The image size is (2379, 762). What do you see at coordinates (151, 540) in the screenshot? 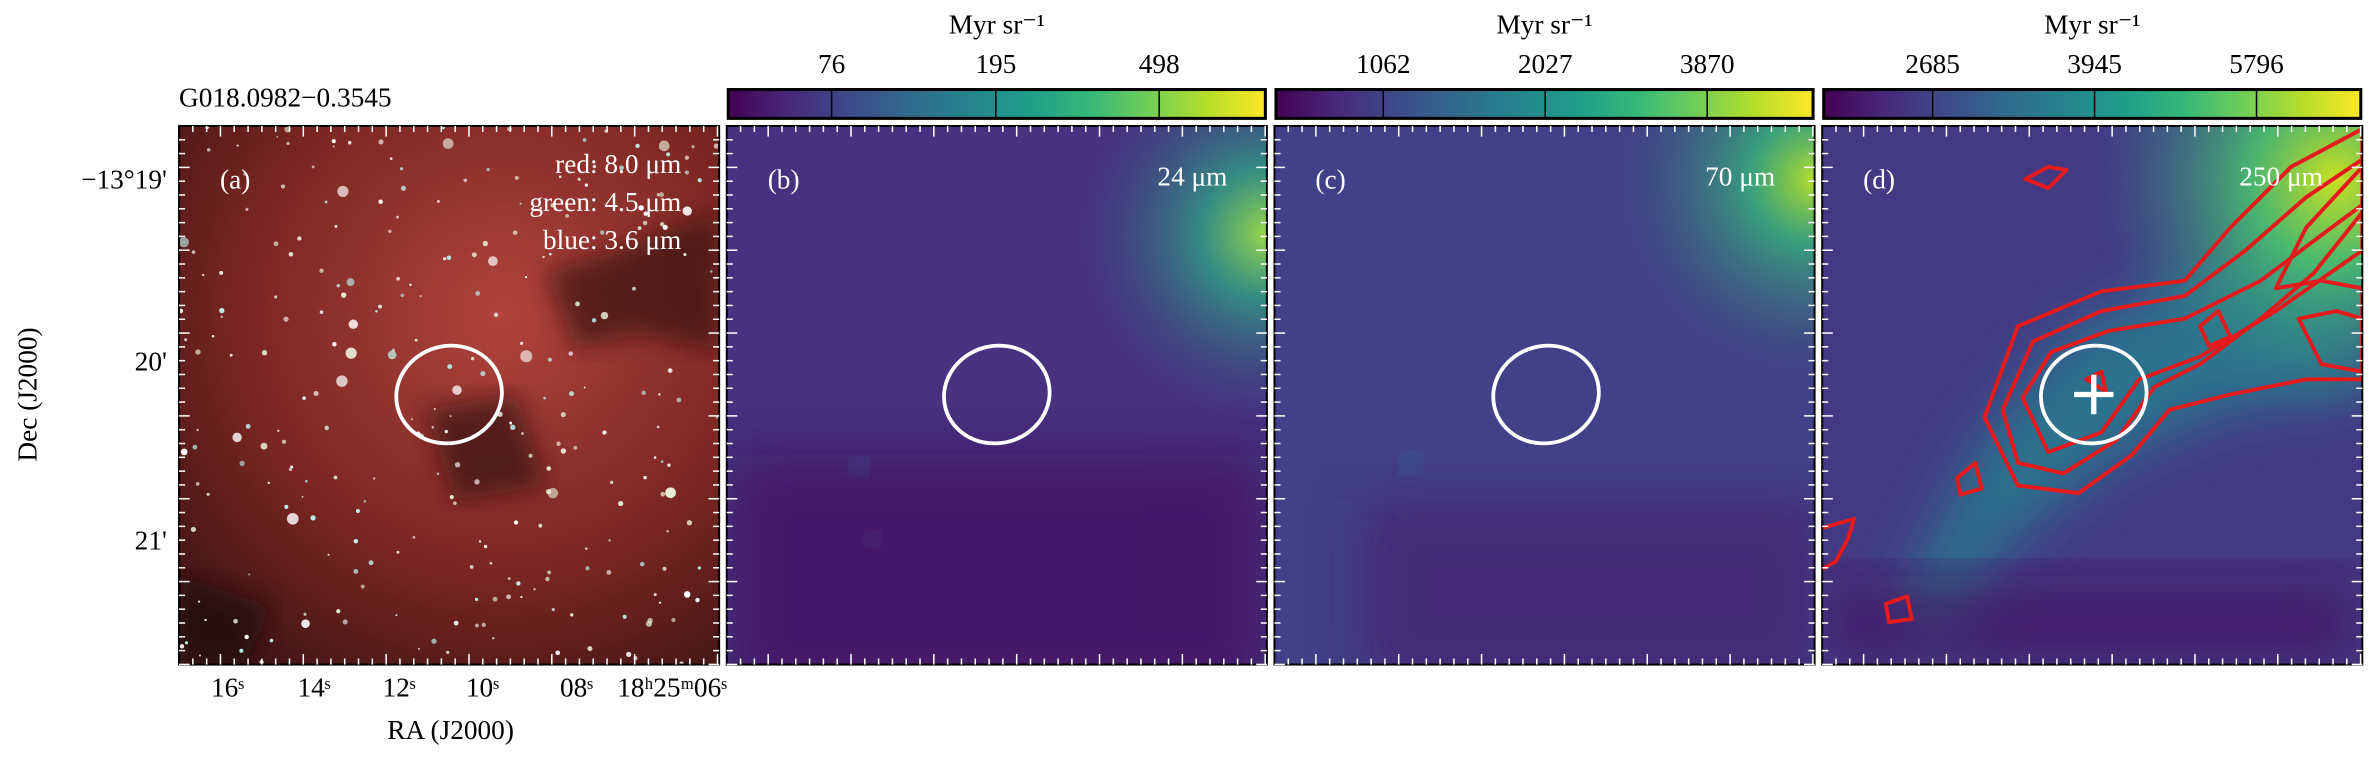
I see `y-tick-label: 21'` at bounding box center [151, 540].